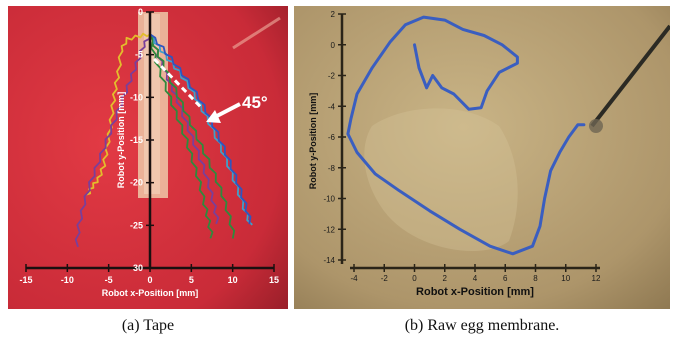 The width and height of the screenshot is (675, 345). Describe the element at coordinates (332, 106) in the screenshot. I see `y-tick-label: -4` at that location.